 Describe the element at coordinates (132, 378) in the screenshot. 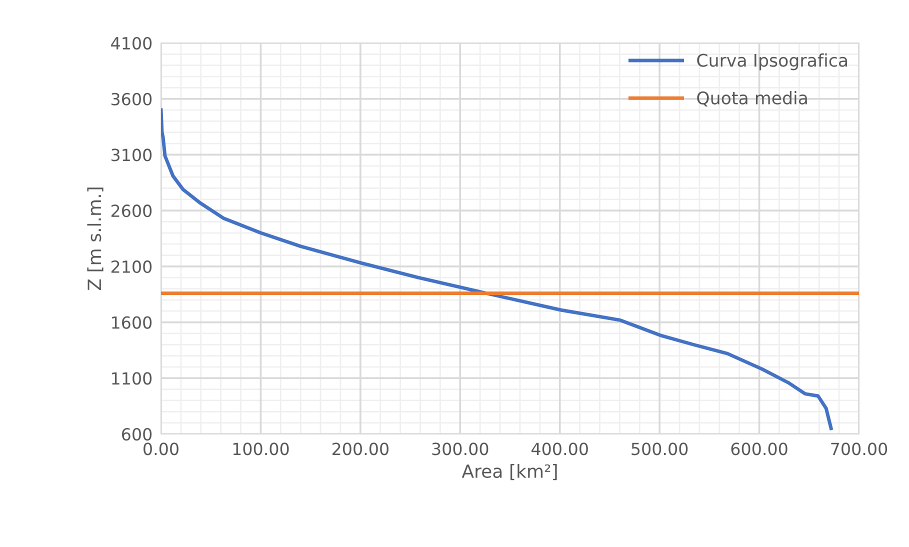

I see `y-tick-label: 1100` at that location.